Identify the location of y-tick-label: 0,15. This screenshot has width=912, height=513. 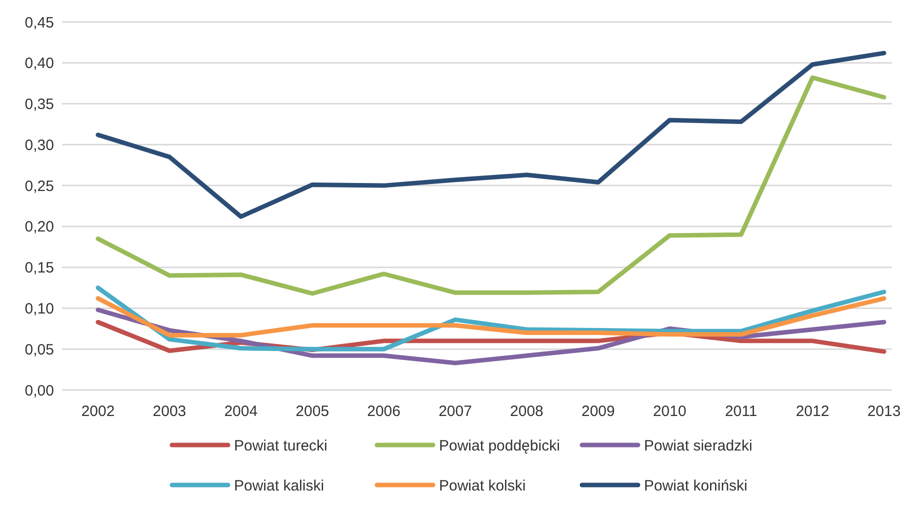
(39, 268).